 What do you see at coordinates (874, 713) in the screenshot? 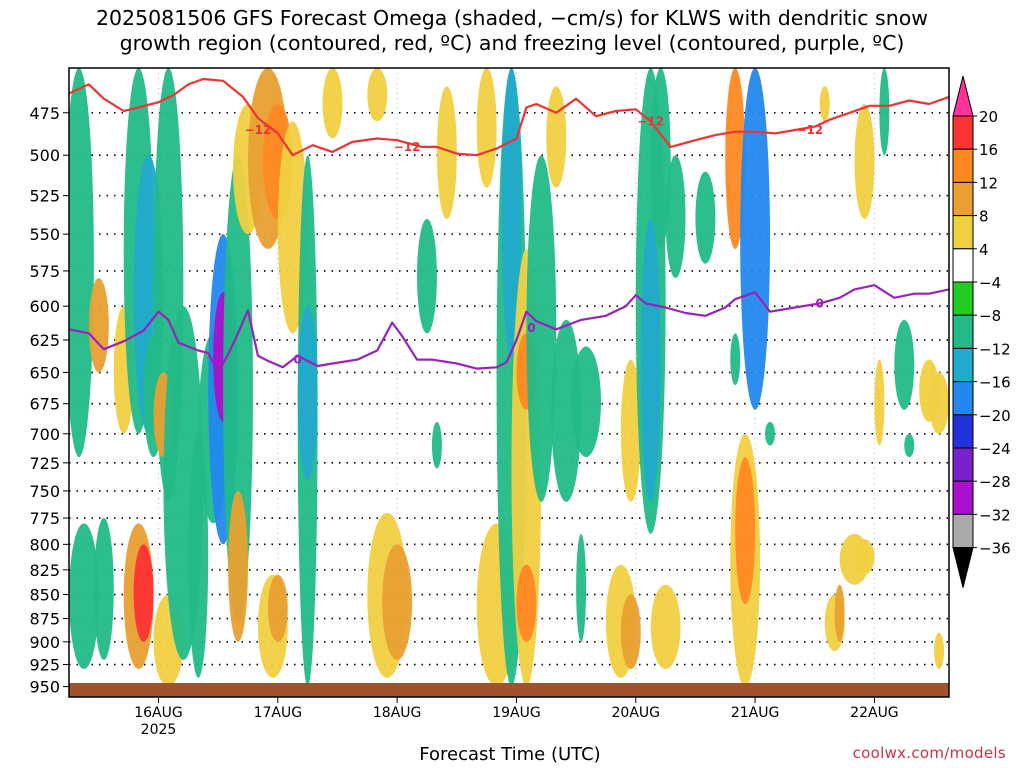
I see `x-tick-label-6: 22AUG` at bounding box center [874, 713].